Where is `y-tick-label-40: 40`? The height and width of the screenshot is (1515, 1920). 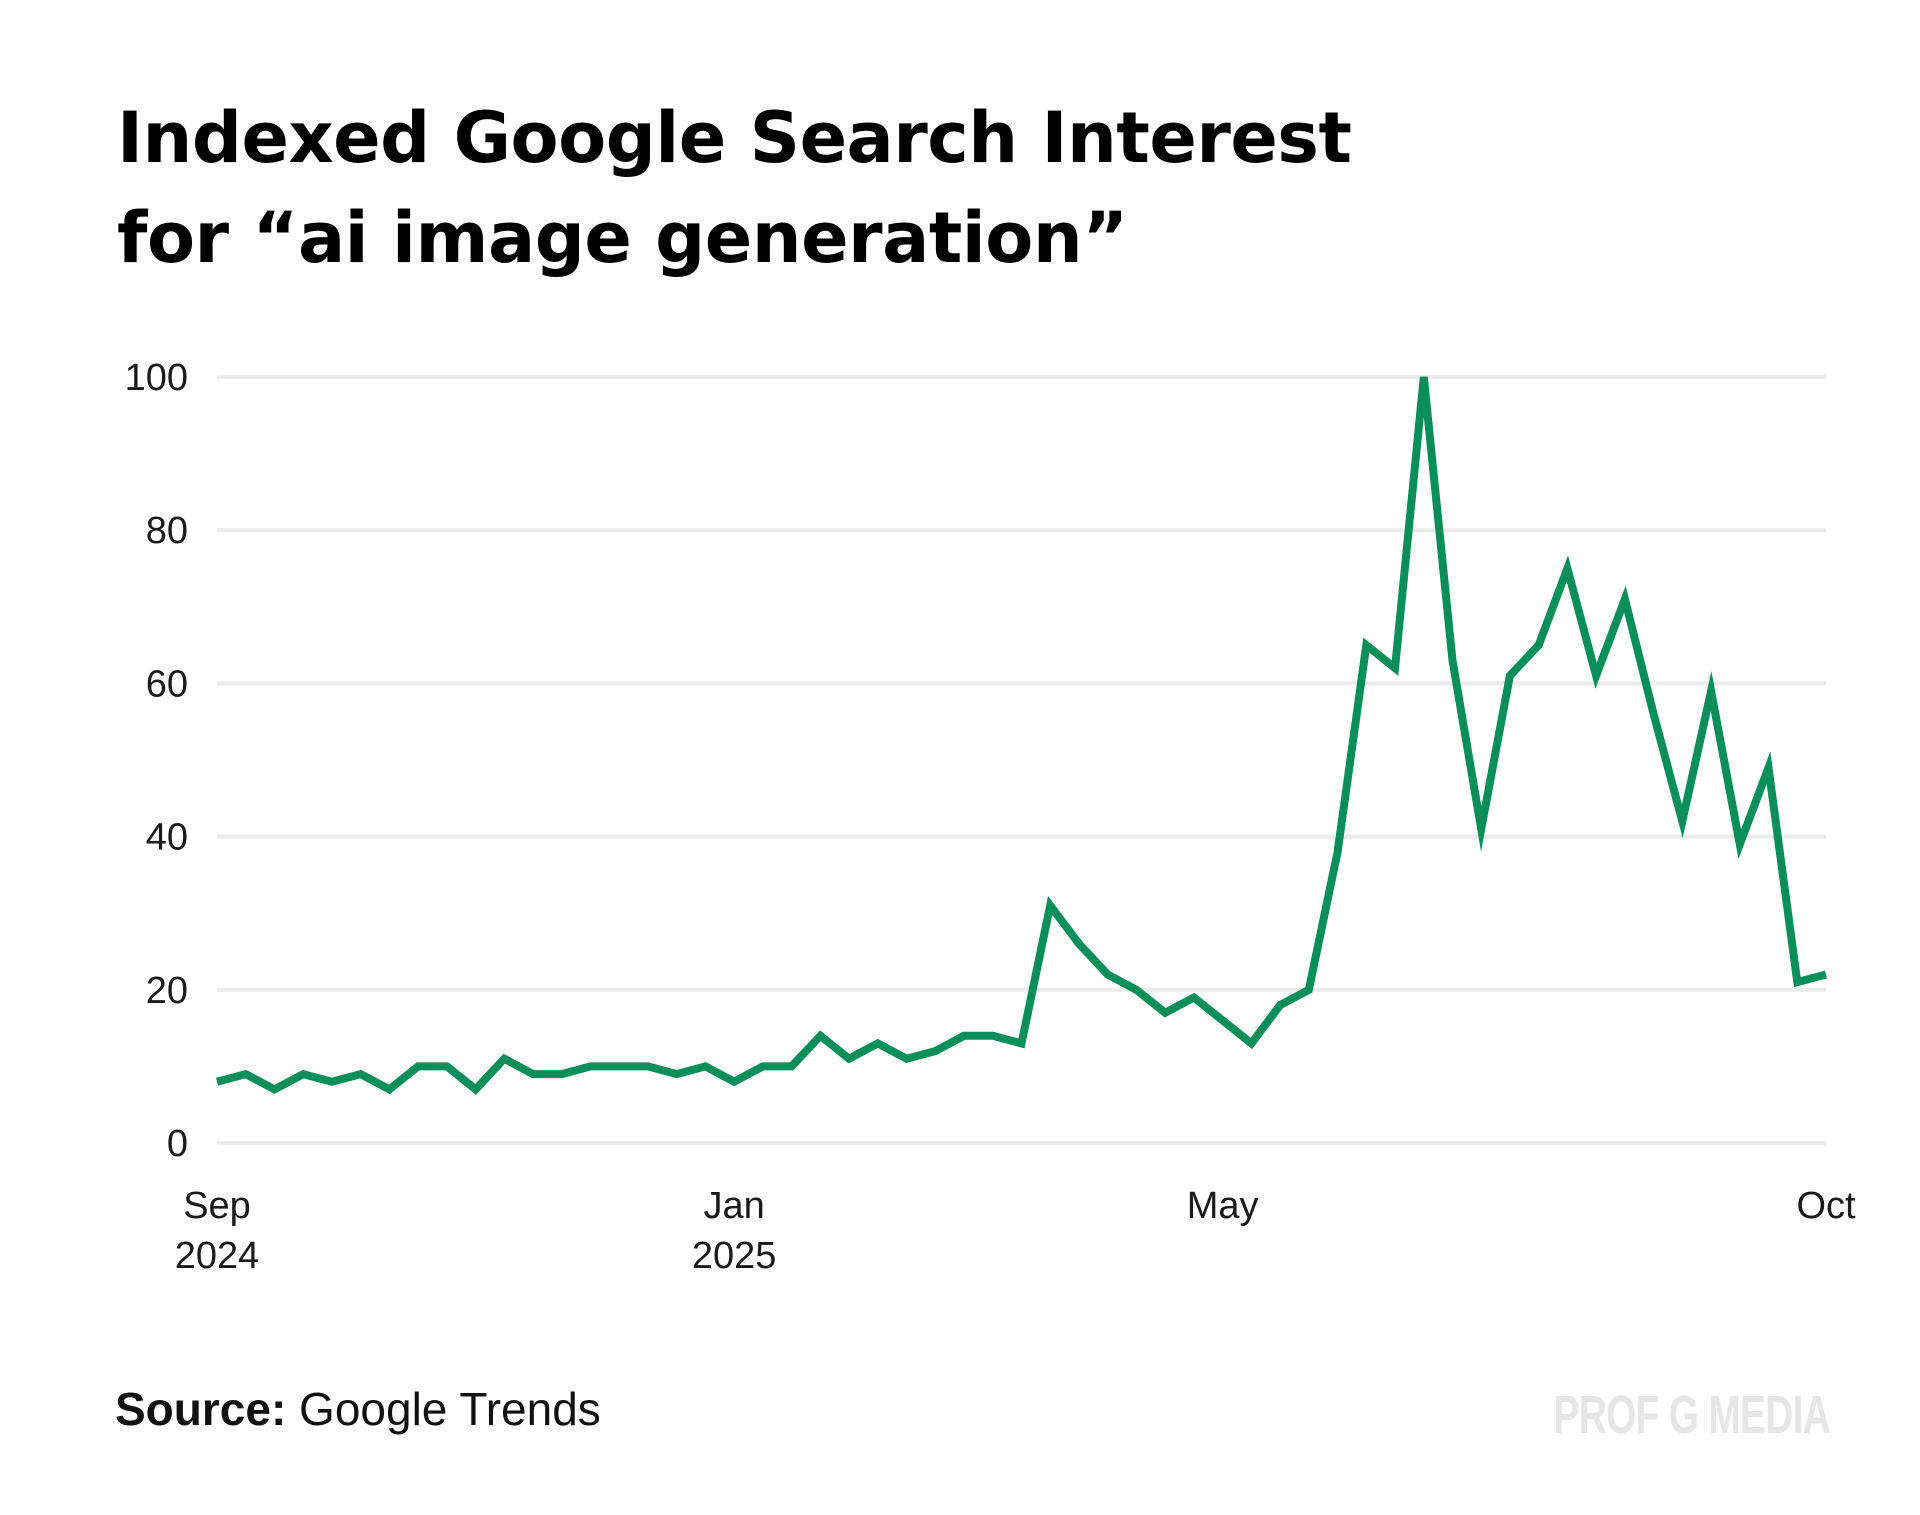 y-tick-label-40: 40 is located at coordinates (167, 838).